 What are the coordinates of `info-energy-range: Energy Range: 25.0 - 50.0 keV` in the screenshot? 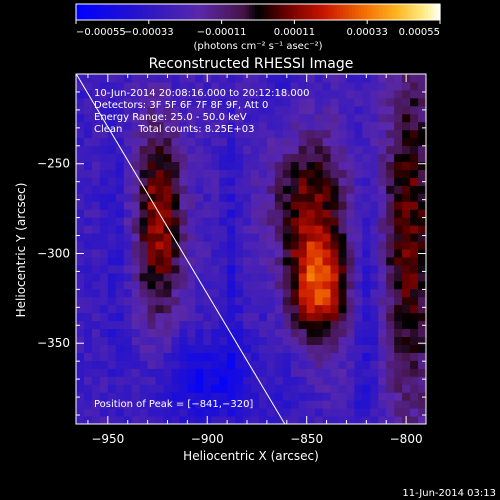 It's located at (170, 117).